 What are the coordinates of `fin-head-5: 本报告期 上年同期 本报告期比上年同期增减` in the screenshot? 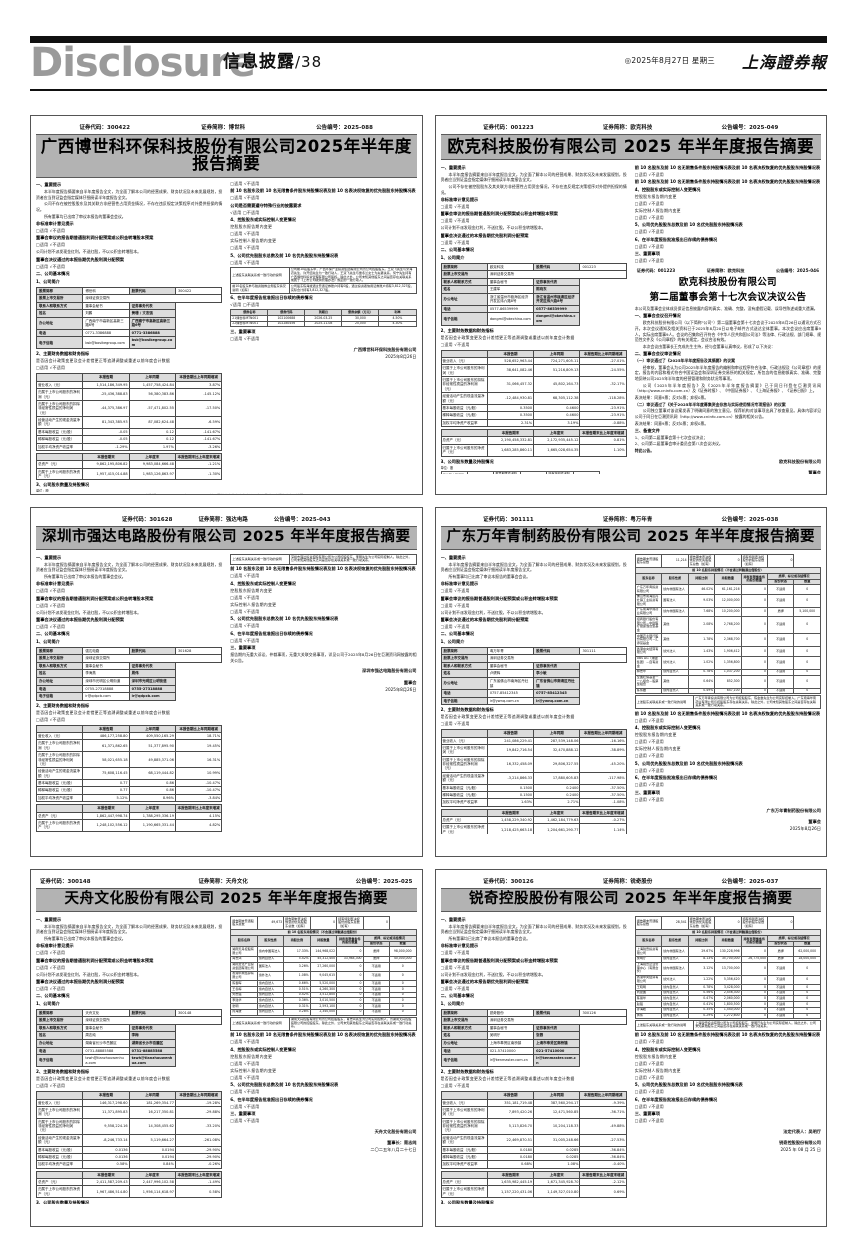 It's located at (533, 1095).